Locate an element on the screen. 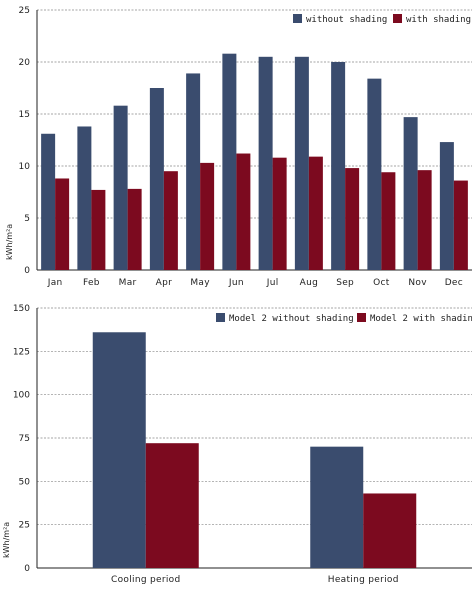 This screenshot has width=472, height=589. legend-label: Model 2 without shading is located at coordinates (291, 319).